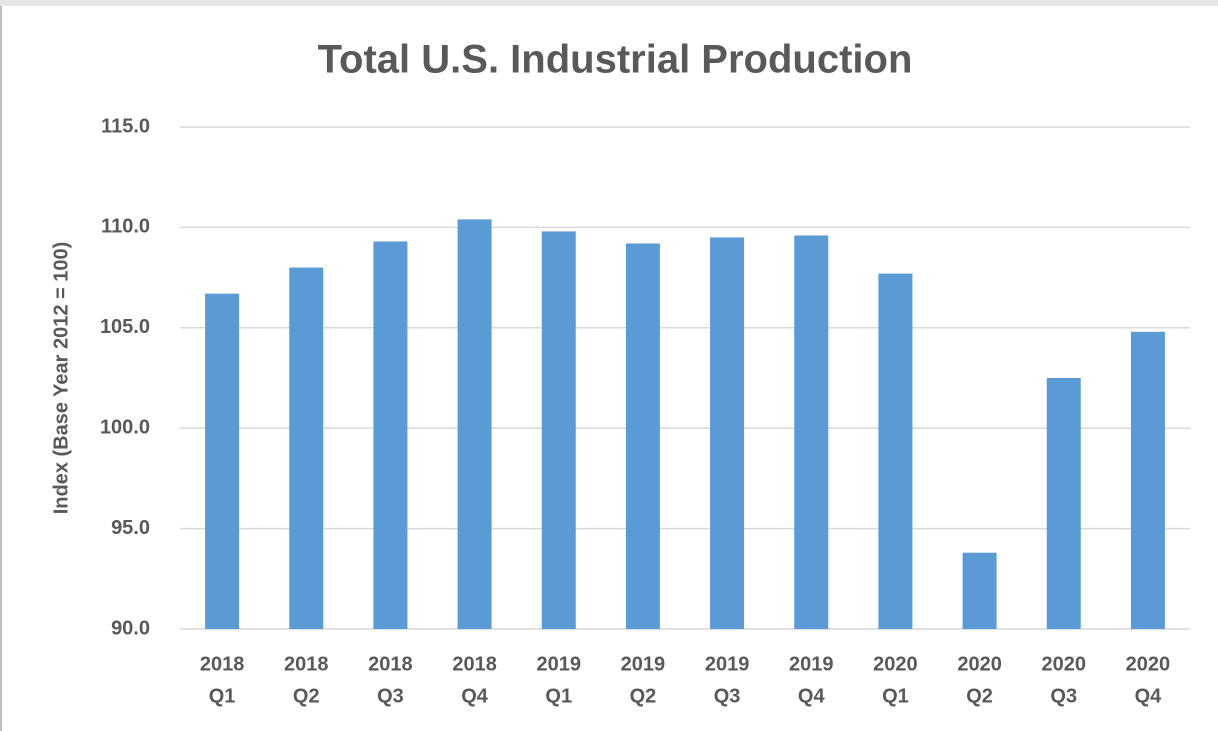 Image resolution: width=1218 pixels, height=731 pixels. What do you see at coordinates (609, 3) in the screenshot?
I see `frame-top` at bounding box center [609, 3].